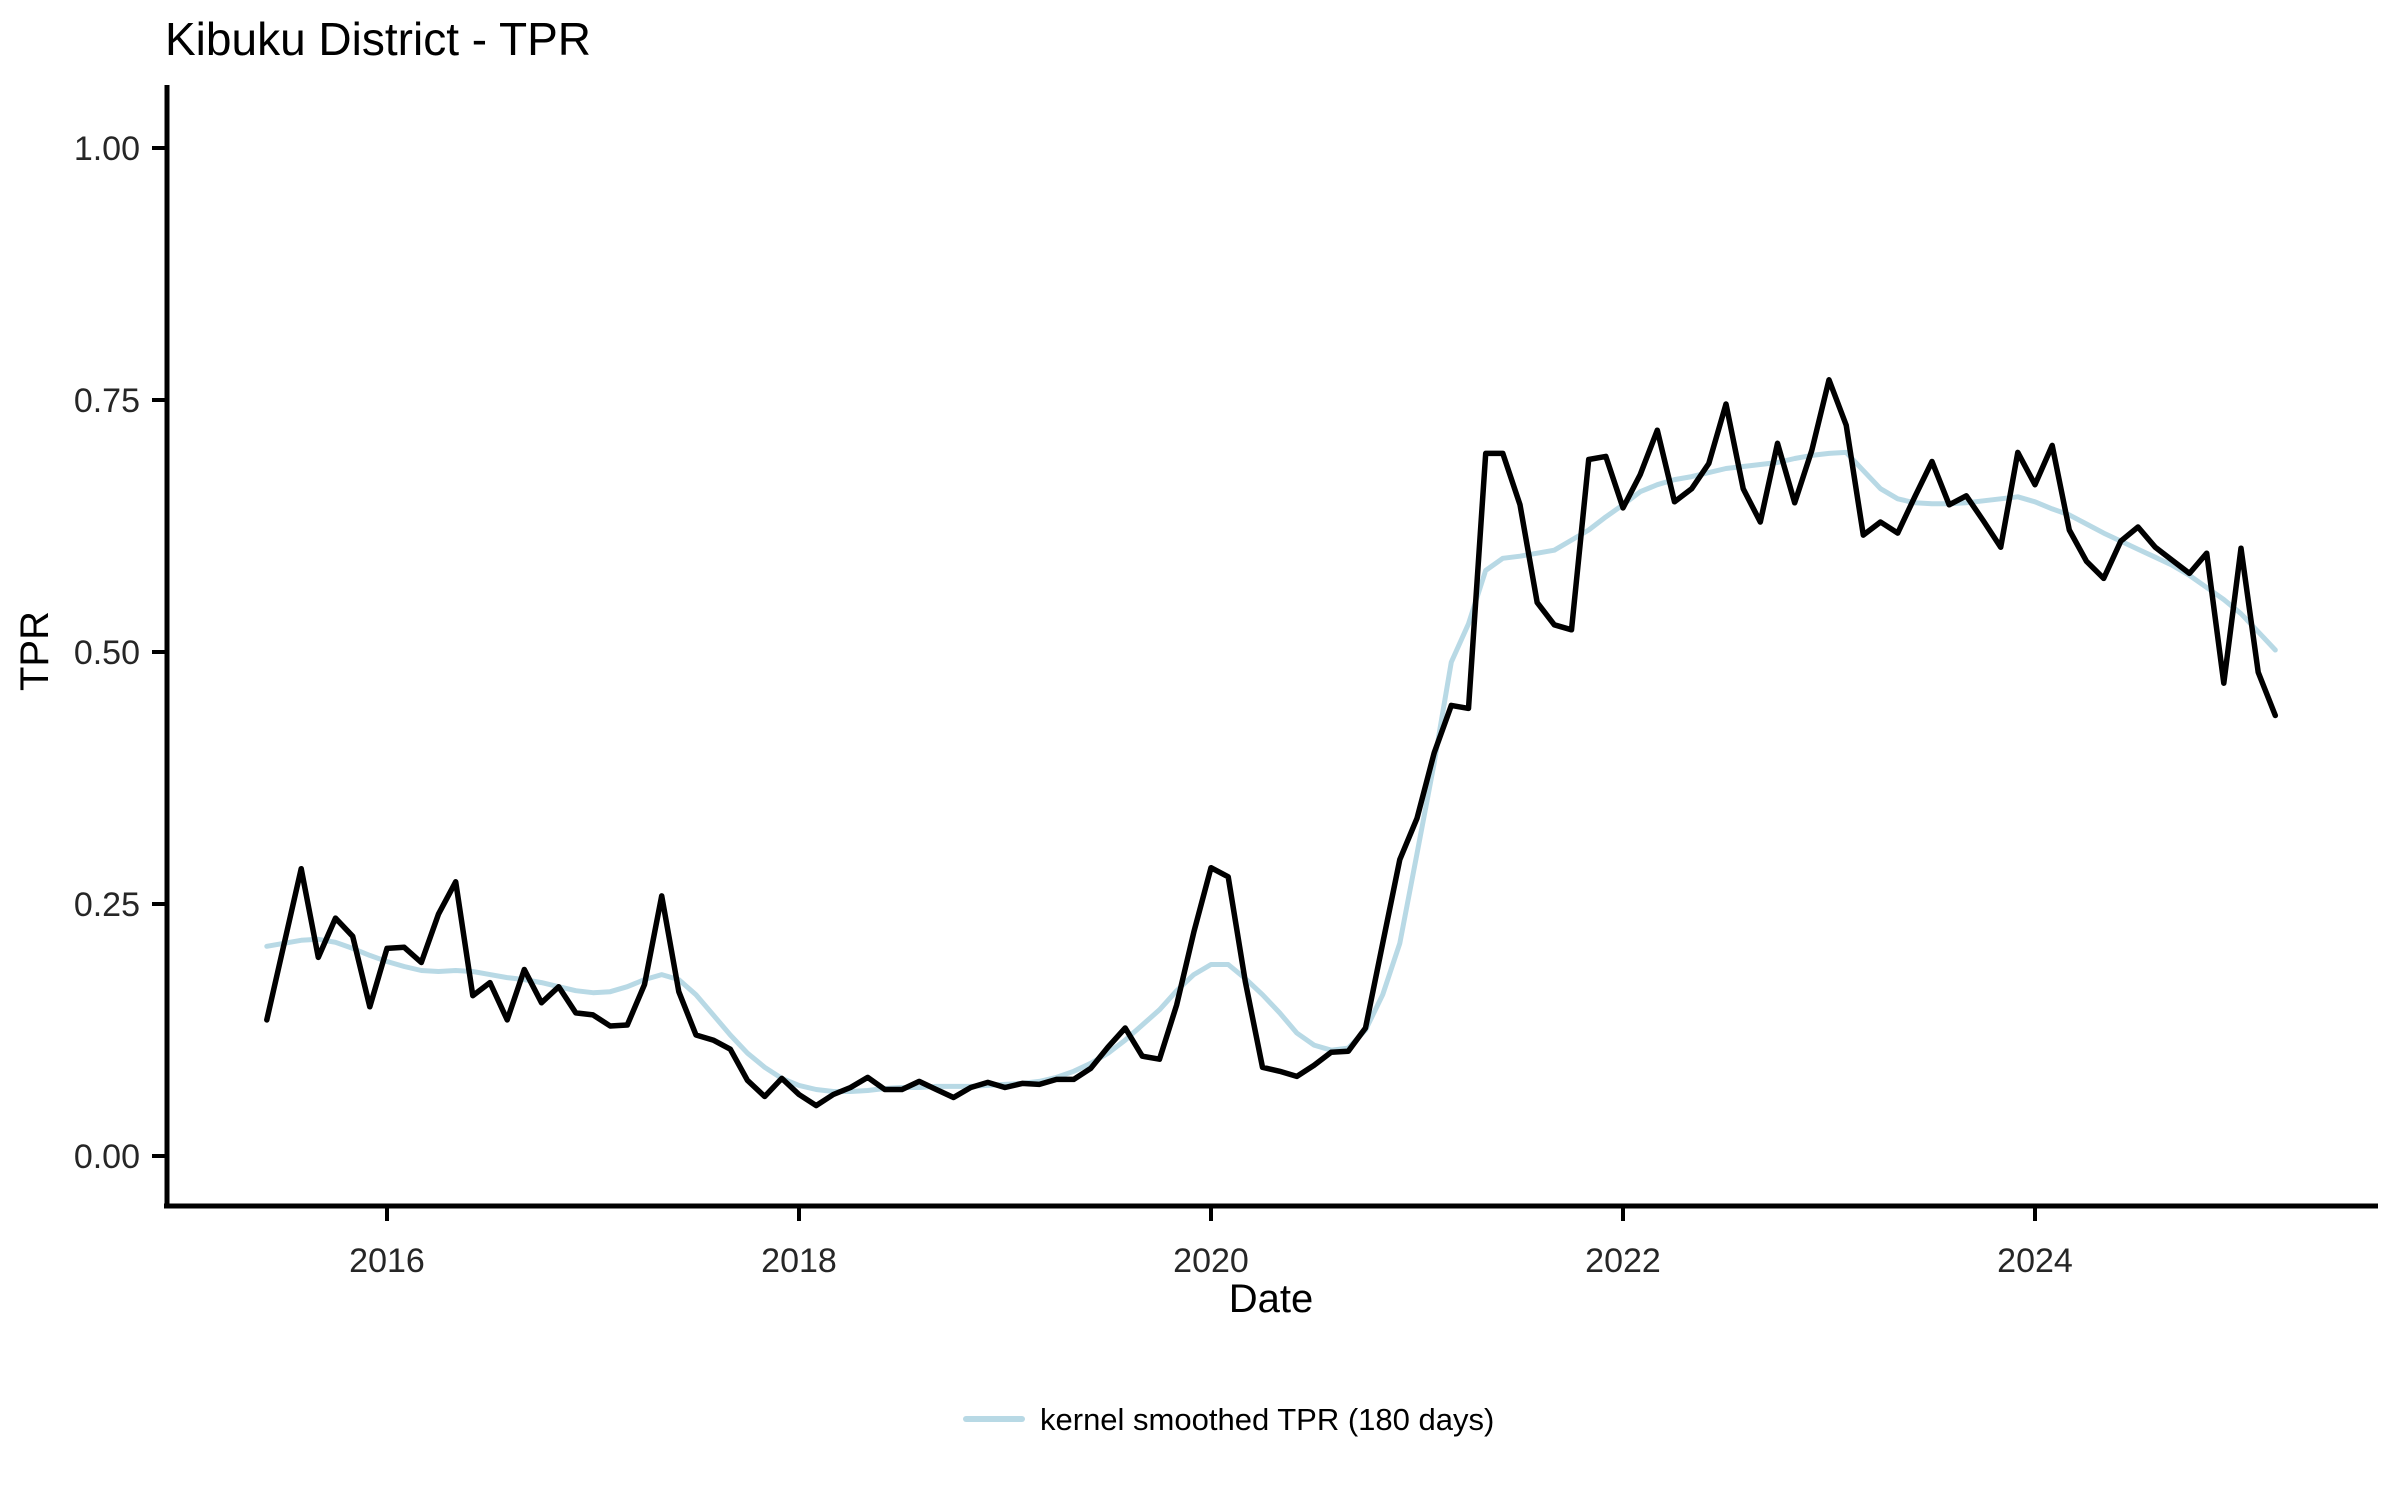 The height and width of the screenshot is (1500, 2400). What do you see at coordinates (1211, 1261) in the screenshot?
I see `x-tick-label: 2020` at bounding box center [1211, 1261].